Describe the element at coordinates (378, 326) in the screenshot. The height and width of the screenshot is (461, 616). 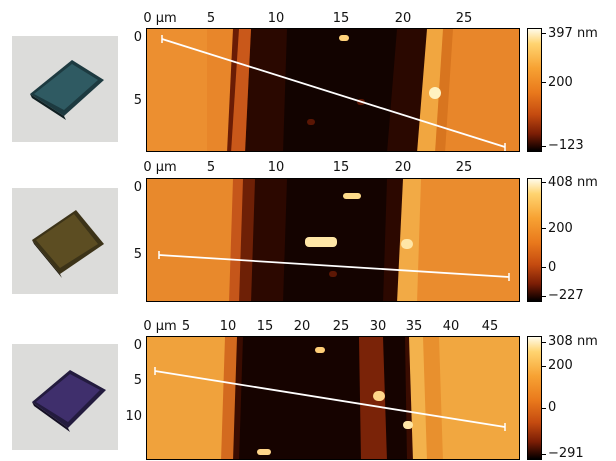
I see `x-tick: 30` at that location.